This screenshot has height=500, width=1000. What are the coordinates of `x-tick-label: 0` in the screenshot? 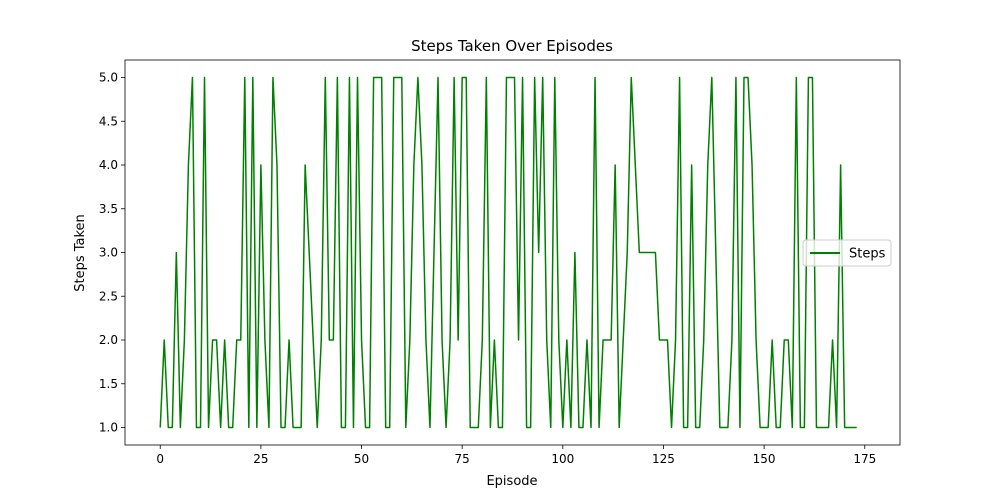 It's located at (160, 459).